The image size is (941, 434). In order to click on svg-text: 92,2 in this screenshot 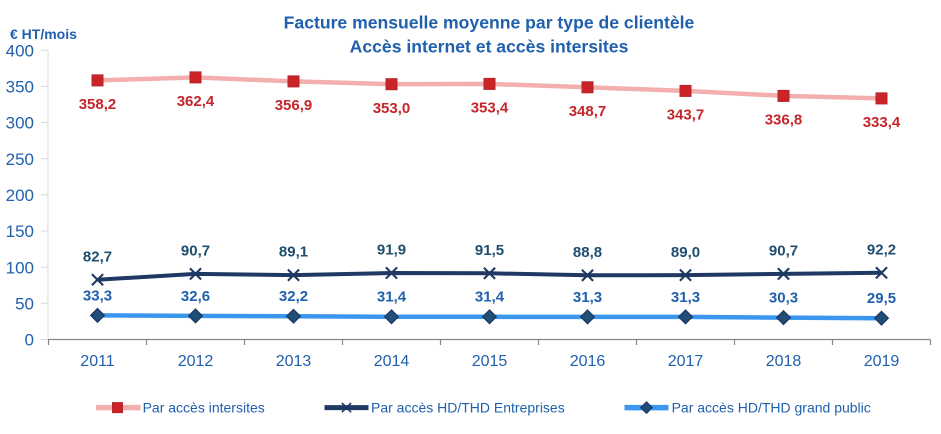, I will do `click(881, 250)`.